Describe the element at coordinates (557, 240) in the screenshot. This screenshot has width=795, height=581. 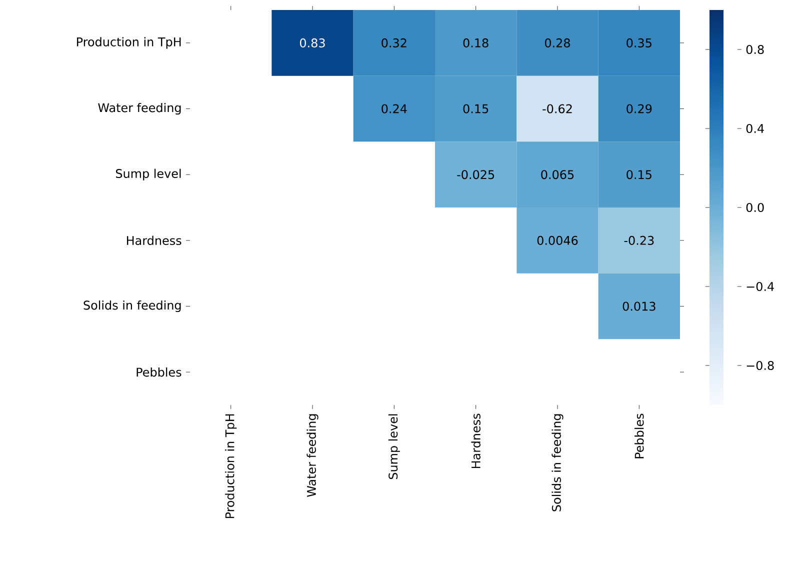
I see `data-label: 0.0046` at that location.